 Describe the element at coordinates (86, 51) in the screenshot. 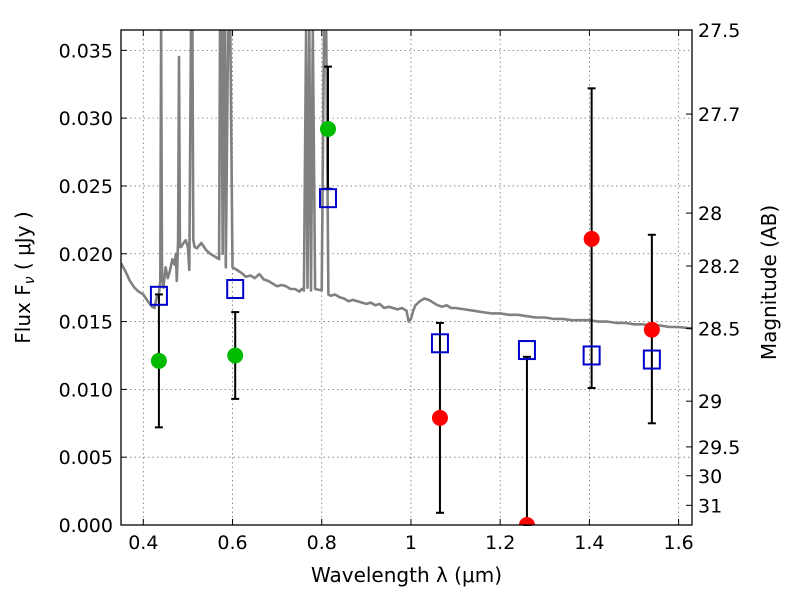

I see `y-tick-label: 0.035` at that location.